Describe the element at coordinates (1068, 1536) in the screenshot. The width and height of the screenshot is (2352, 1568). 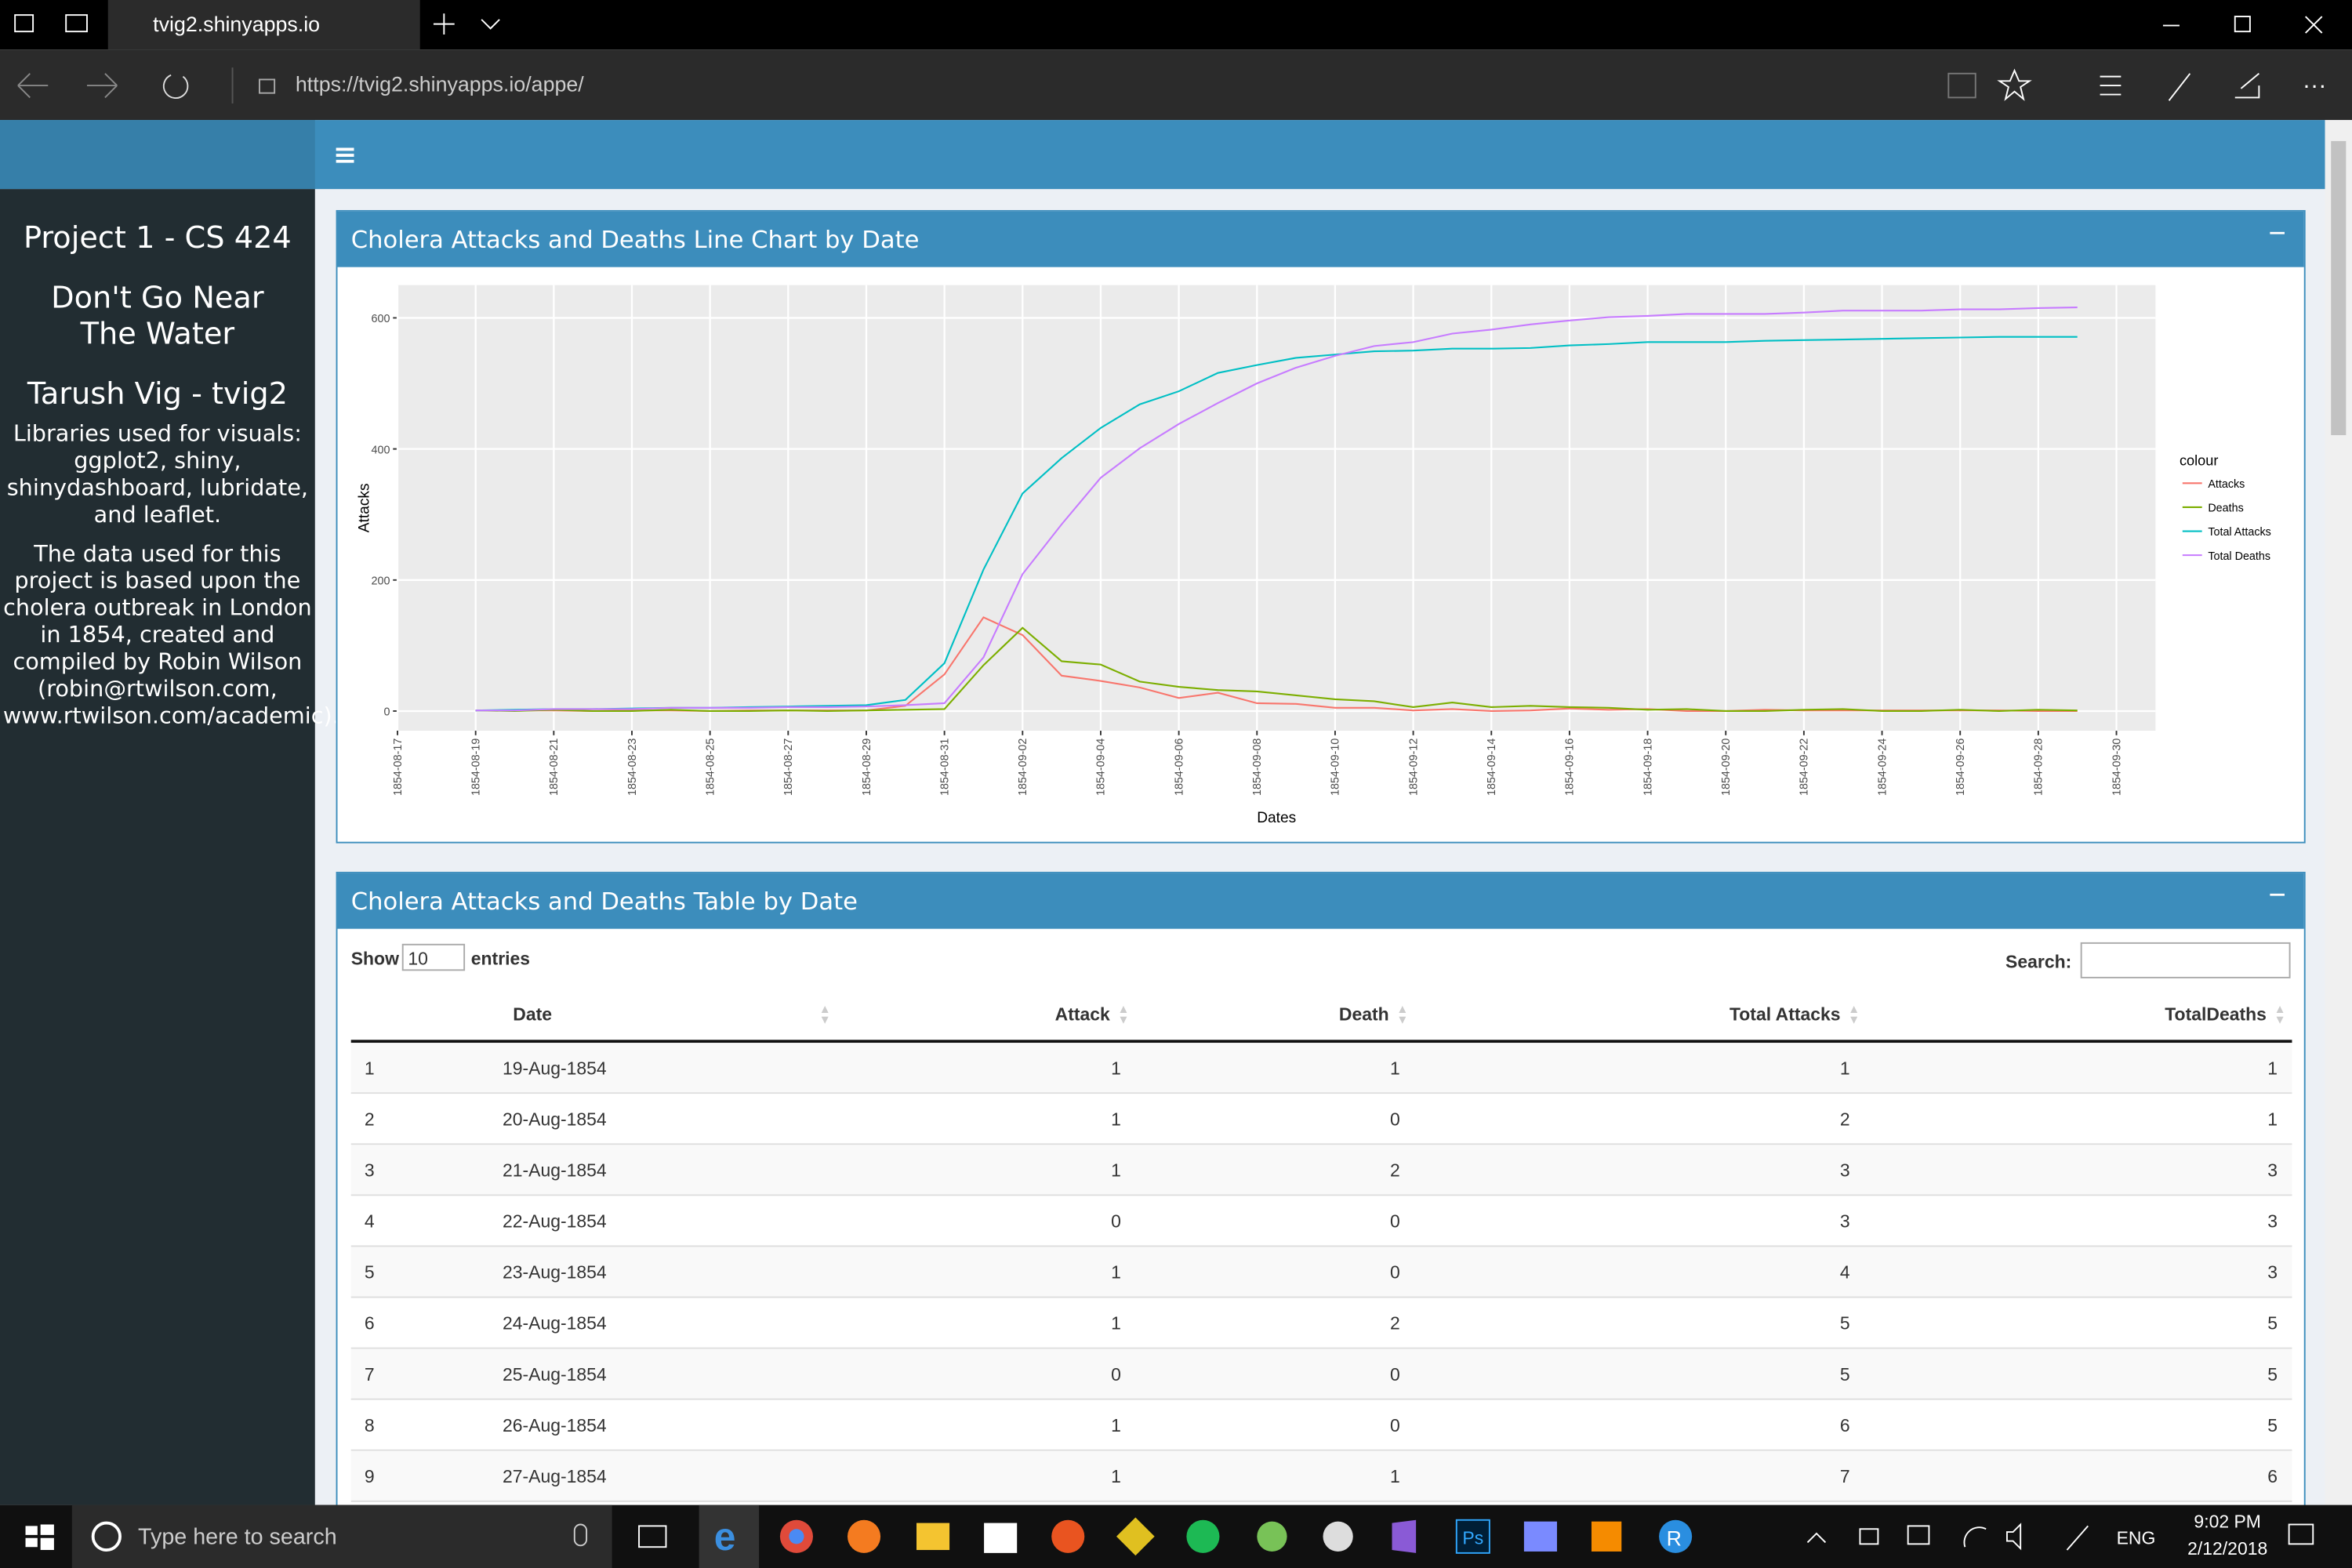
I see `ubuntu` at that location.